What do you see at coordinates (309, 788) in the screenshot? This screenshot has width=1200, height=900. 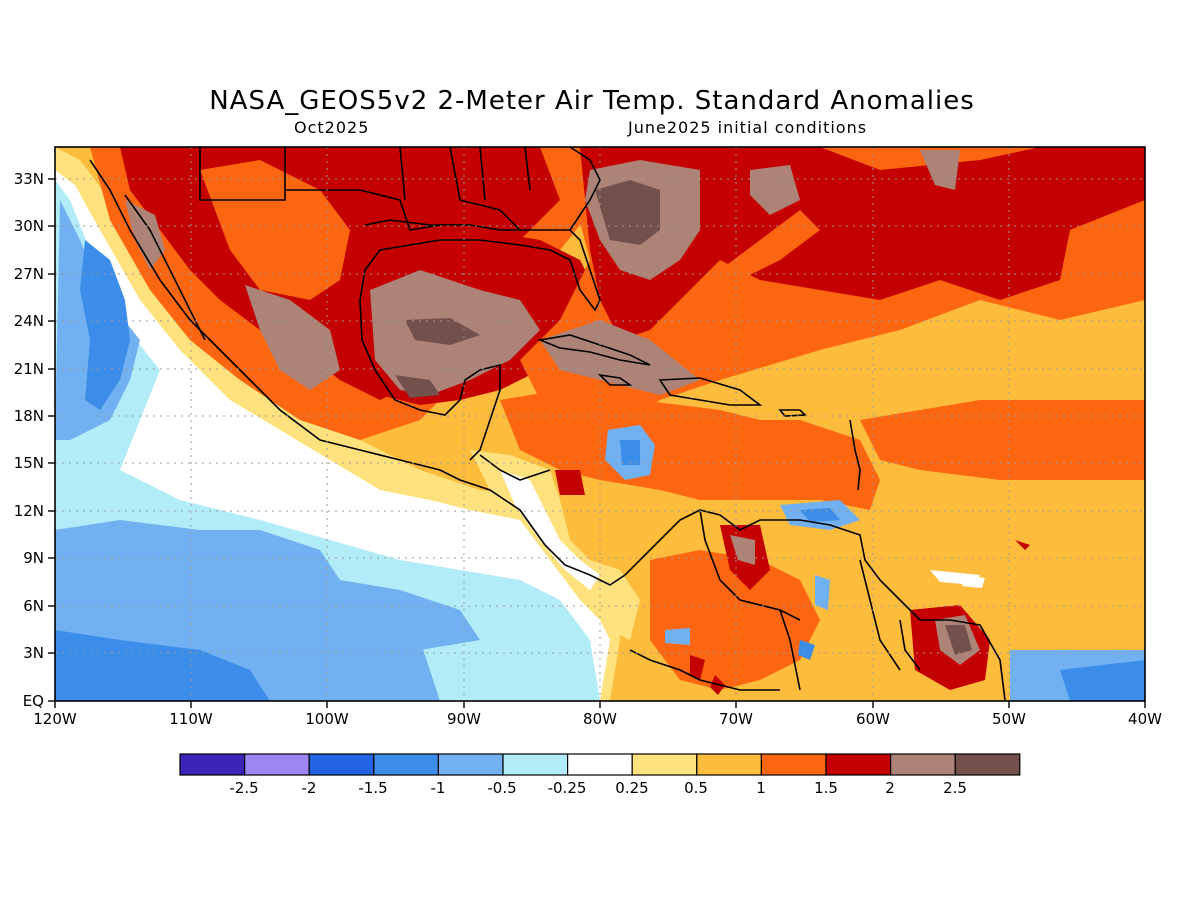 I see `colorbar-label: -2` at bounding box center [309, 788].